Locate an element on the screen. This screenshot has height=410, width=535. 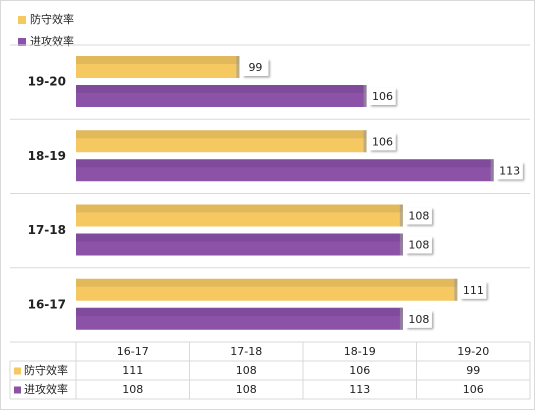
table-cell: 113 is located at coordinates (359, 389).